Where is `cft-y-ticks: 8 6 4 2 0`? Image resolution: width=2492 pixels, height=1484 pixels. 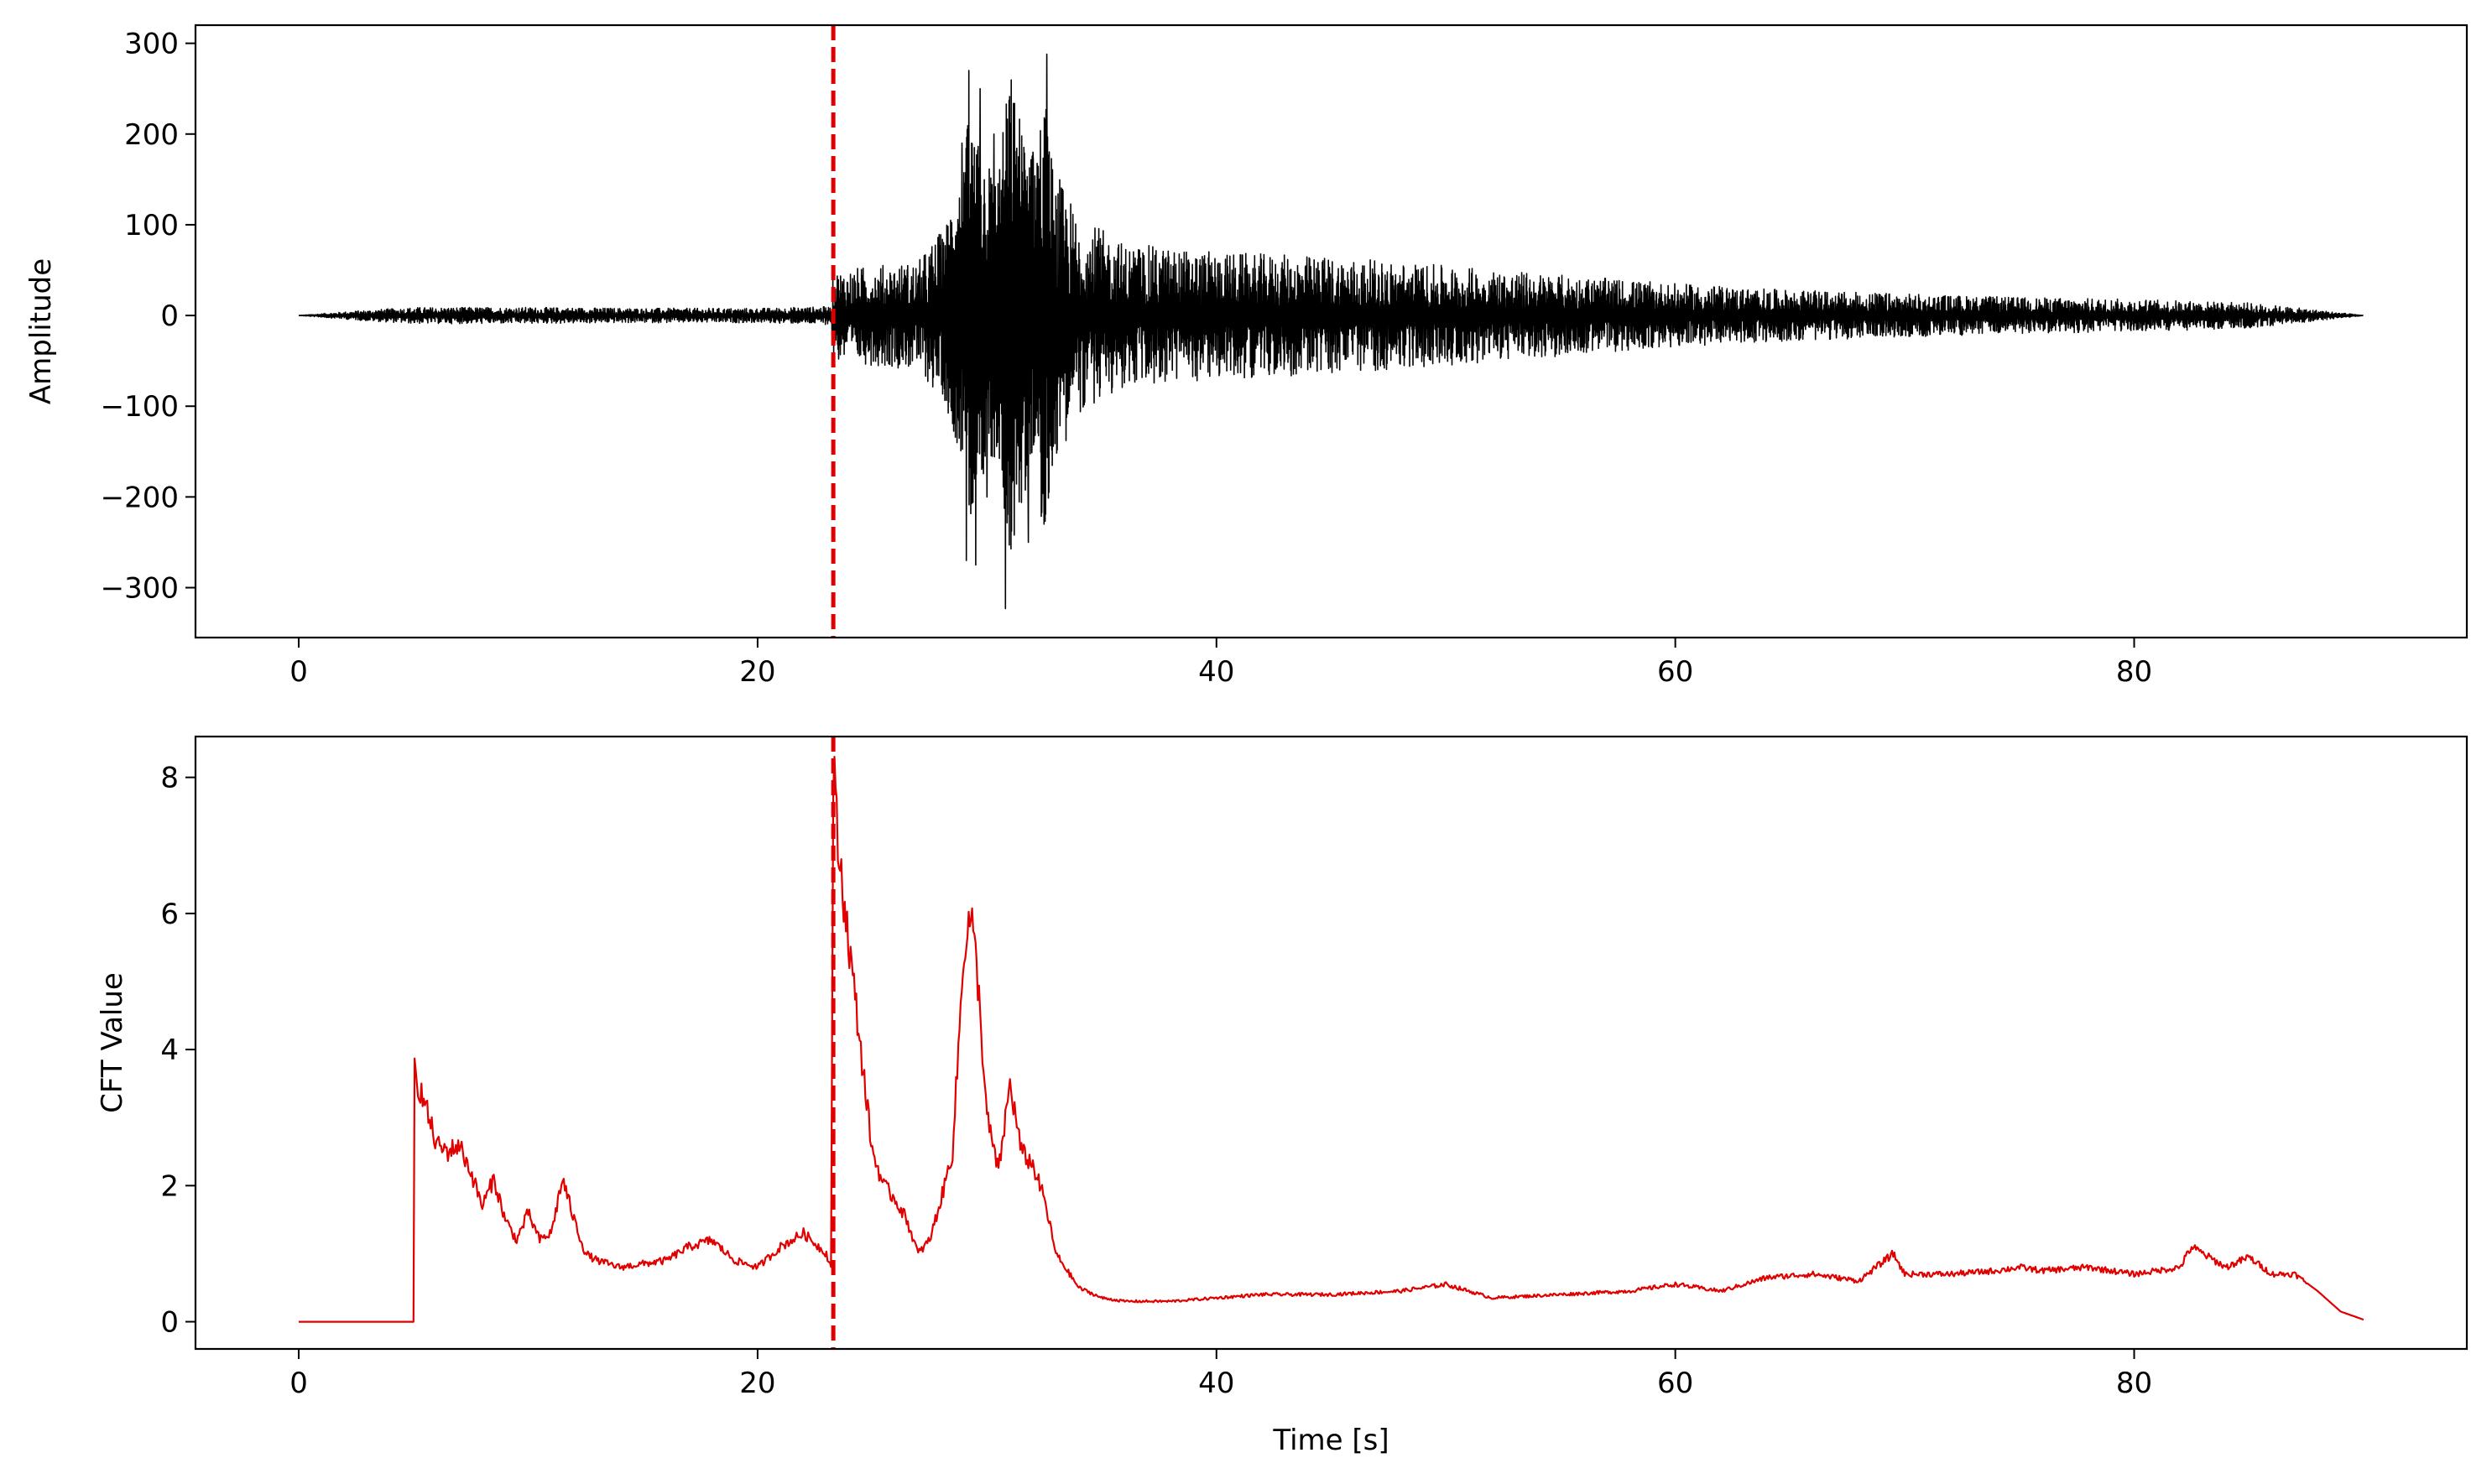
cft-y-ticks: 8 6 4 2 0 is located at coordinates (178, 1051).